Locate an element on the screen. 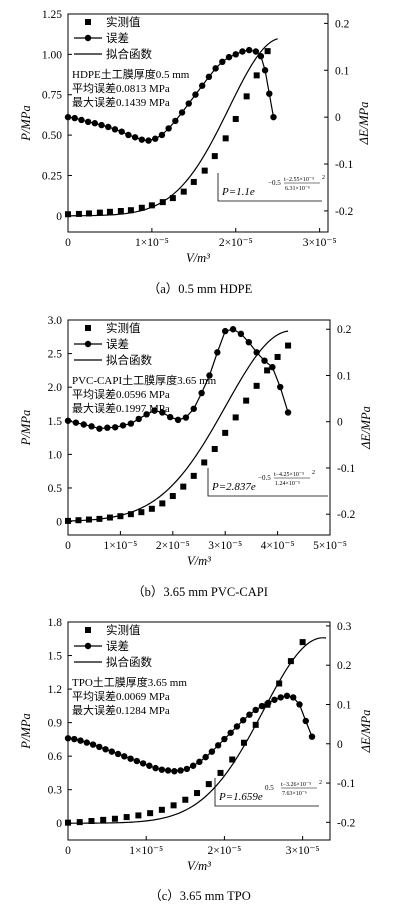  formula-bracket is located at coordinates (266, 792).